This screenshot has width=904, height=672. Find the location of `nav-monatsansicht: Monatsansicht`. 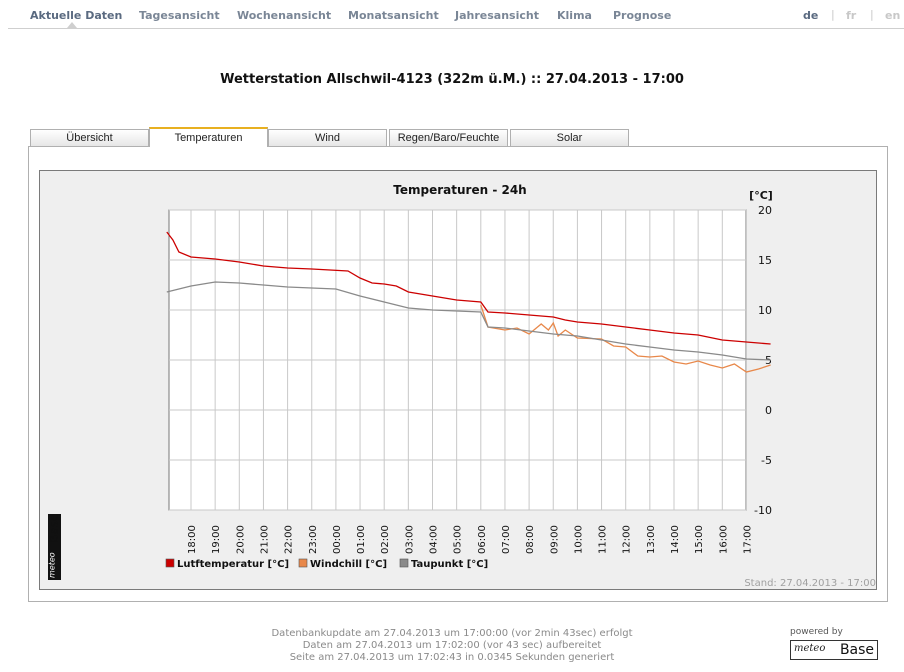

nav-monatsansicht: Monatsansicht is located at coordinates (393, 15).